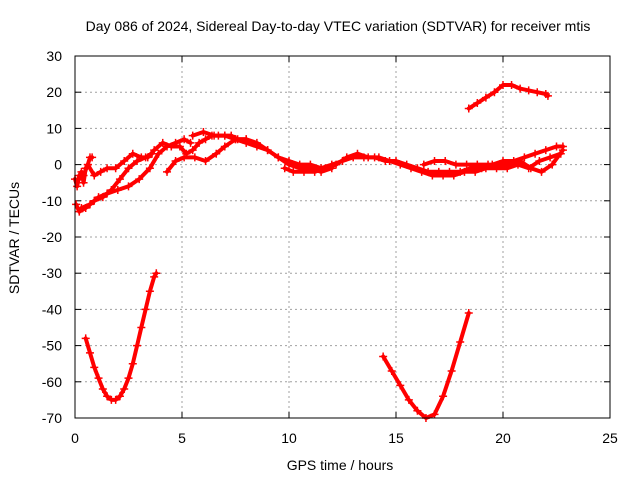 The width and height of the screenshot is (640, 480). I want to click on series-sat-d, so click(163, 157).